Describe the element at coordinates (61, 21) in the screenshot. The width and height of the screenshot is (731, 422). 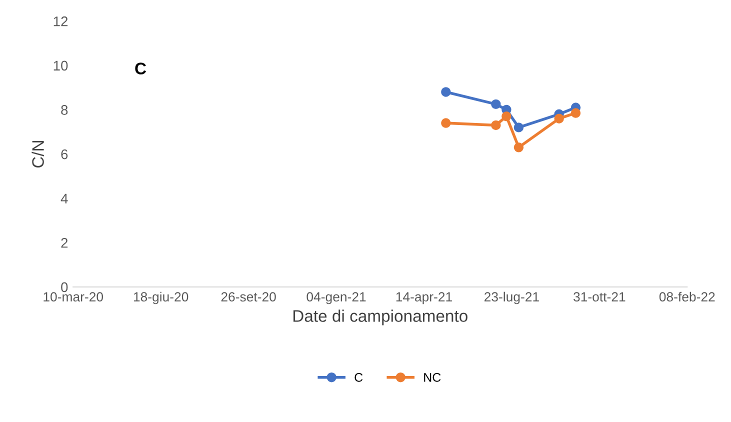
I see `y-tick-label: 12` at that location.